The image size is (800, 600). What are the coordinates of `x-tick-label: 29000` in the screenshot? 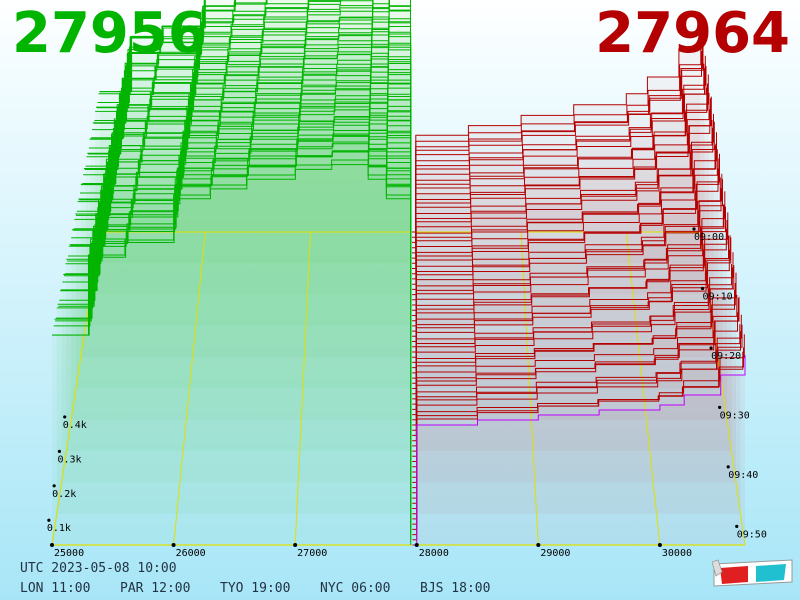 It's located at (555, 553).